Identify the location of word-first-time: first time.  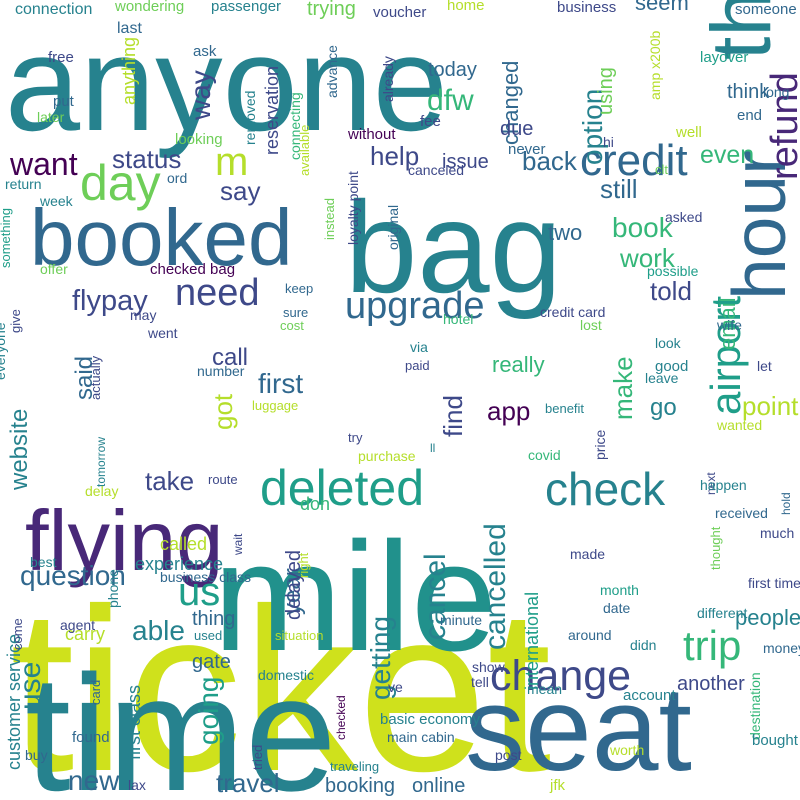
(774, 583).